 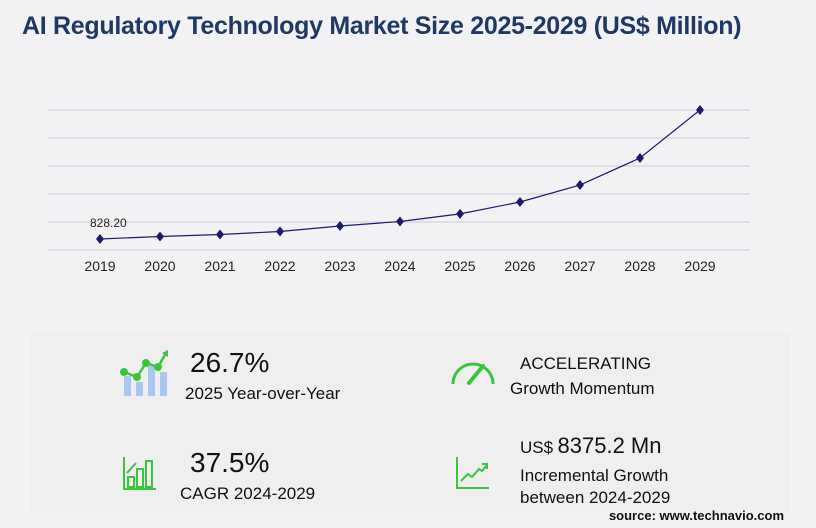 What do you see at coordinates (459, 266) in the screenshot?
I see `x-tick-label: 2025` at bounding box center [459, 266].